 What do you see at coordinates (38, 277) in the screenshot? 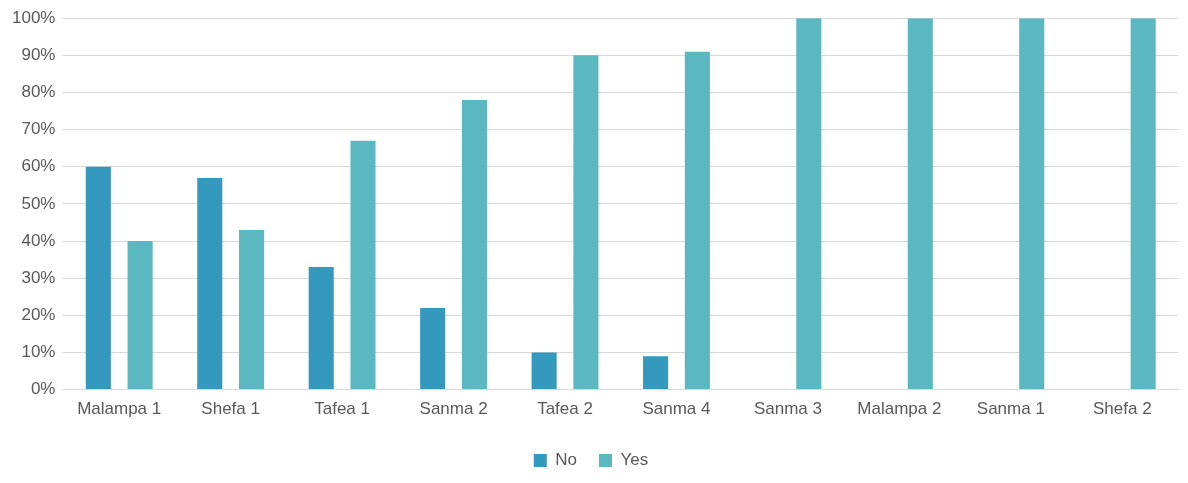
I see `y-tick-label: 30%` at bounding box center [38, 277].